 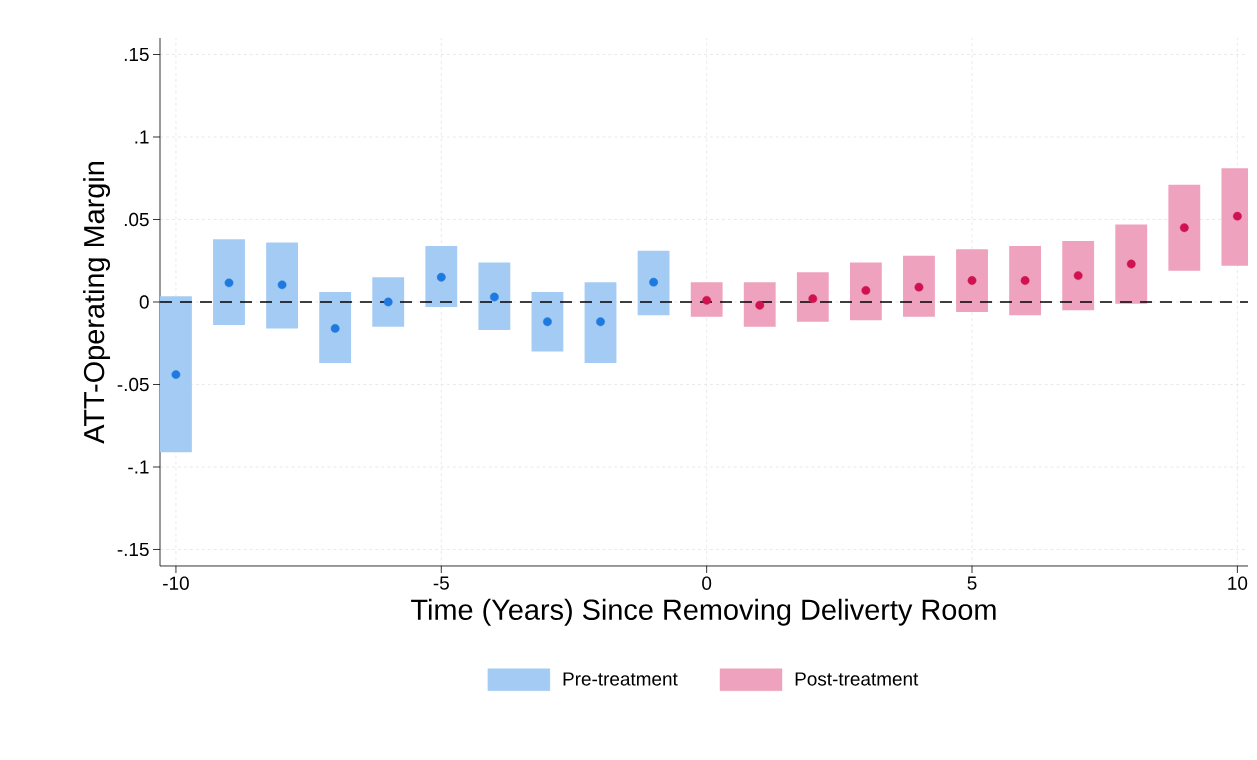 I want to click on x-tick-label: -5, so click(x=441, y=583).